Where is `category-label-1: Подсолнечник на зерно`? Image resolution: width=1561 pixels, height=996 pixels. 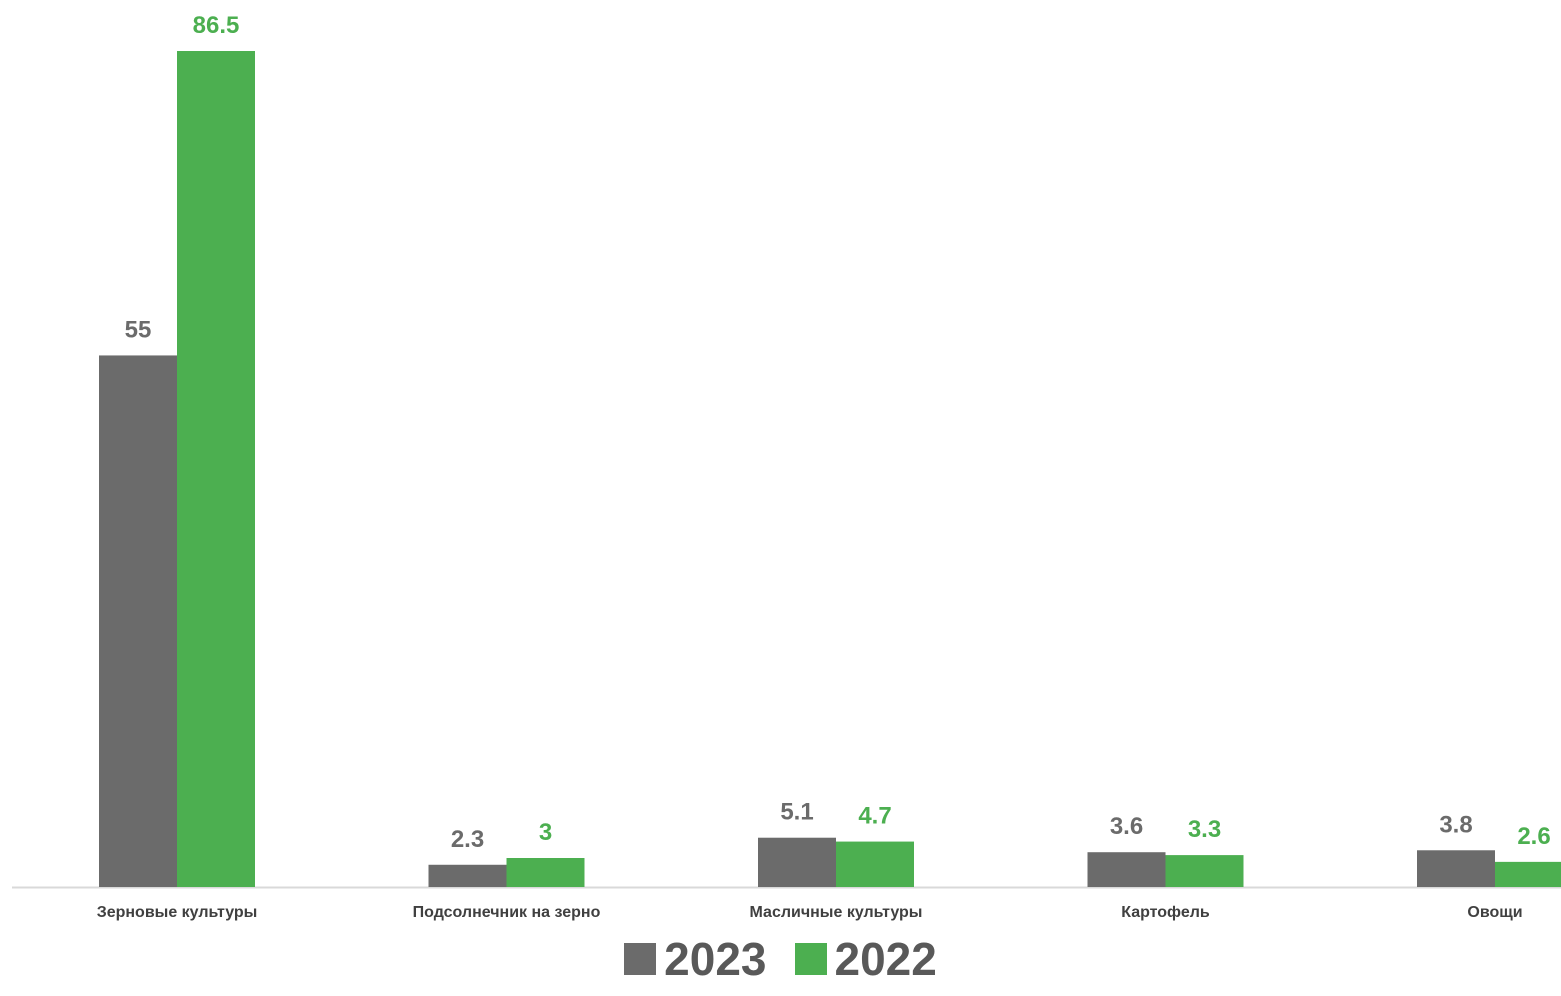 category-label-1: Подсолнечник на зерно is located at coordinates (507, 912).